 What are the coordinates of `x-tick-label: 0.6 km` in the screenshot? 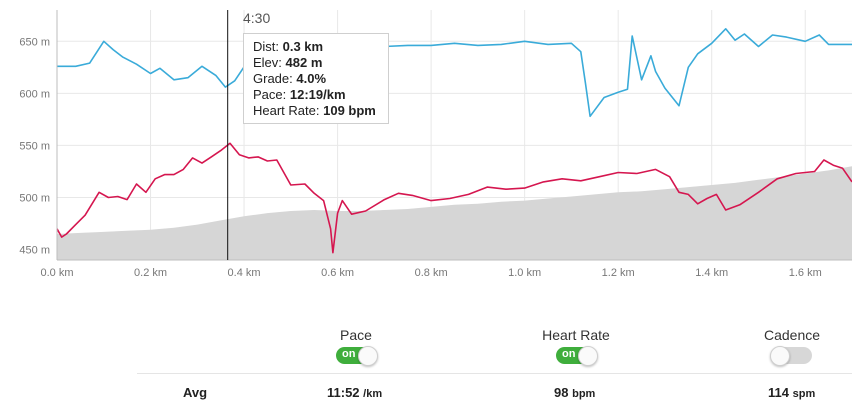 It's located at (337, 273).